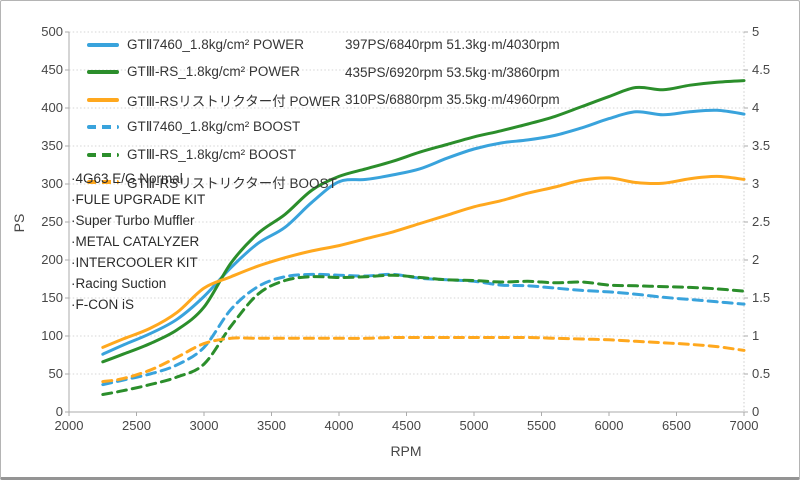 The width and height of the screenshot is (800, 480). Describe the element at coordinates (609, 425) in the screenshot. I see `x-tick-label: 6000` at that location.